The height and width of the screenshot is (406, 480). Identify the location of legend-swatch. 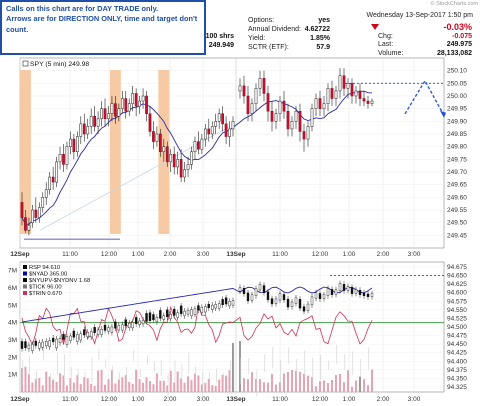
(25, 280).